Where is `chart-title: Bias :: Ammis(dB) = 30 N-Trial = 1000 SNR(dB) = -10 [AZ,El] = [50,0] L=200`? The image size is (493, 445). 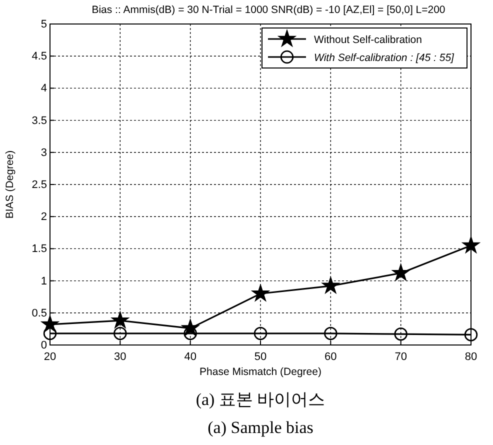
chart-title: Bias :: Ammis(dB) = 30 N-Trial = 1000 SNR(dB) = -10 [AZ,El] = [50,0] L=200 is located at coordinates (269, 10).